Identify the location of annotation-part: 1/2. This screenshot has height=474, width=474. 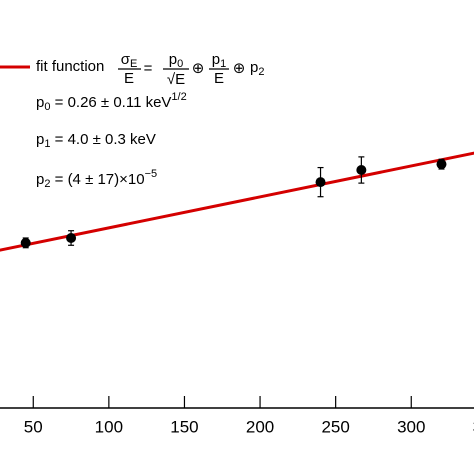
(178, 97).